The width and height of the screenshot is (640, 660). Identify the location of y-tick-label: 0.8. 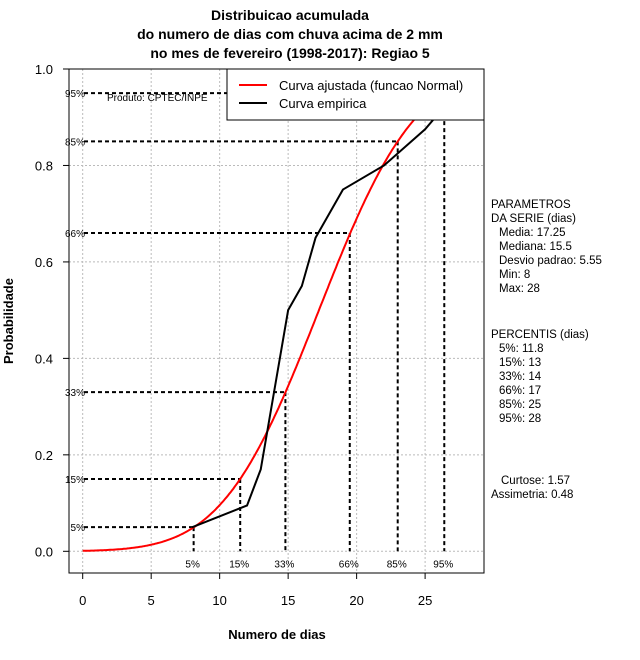
(44, 165).